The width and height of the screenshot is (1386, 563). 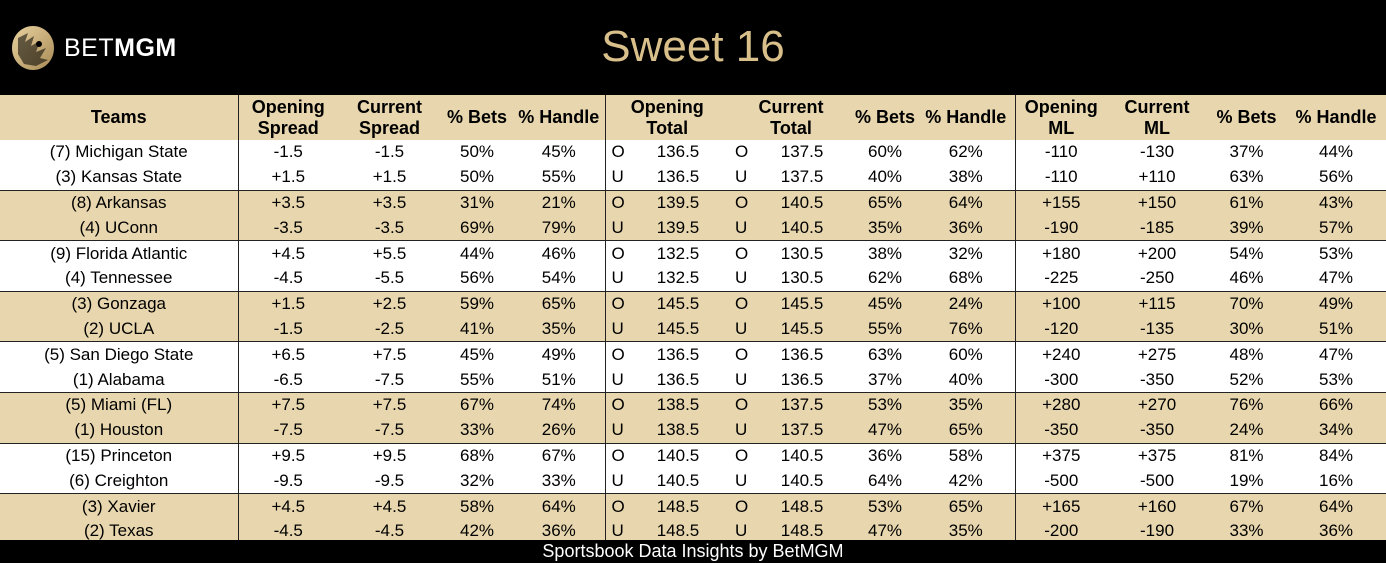 What do you see at coordinates (1061, 455) in the screenshot?
I see `opening-ml-cell: +375` at bounding box center [1061, 455].